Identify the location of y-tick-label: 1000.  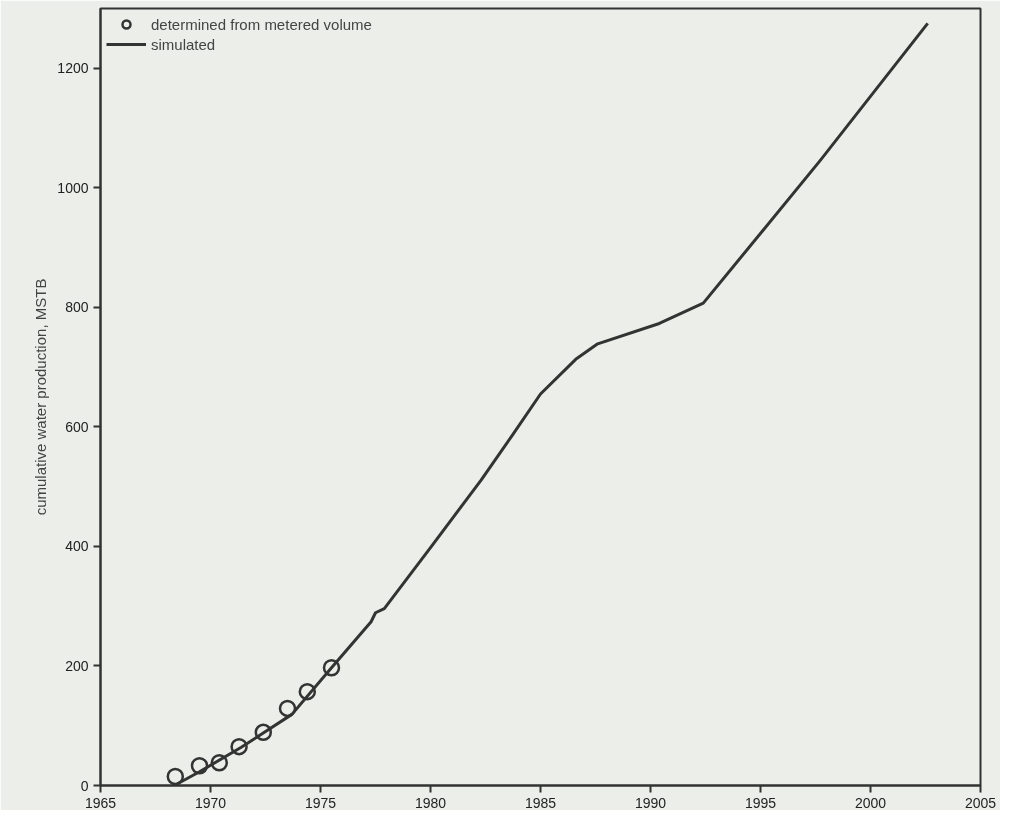
(73, 187).